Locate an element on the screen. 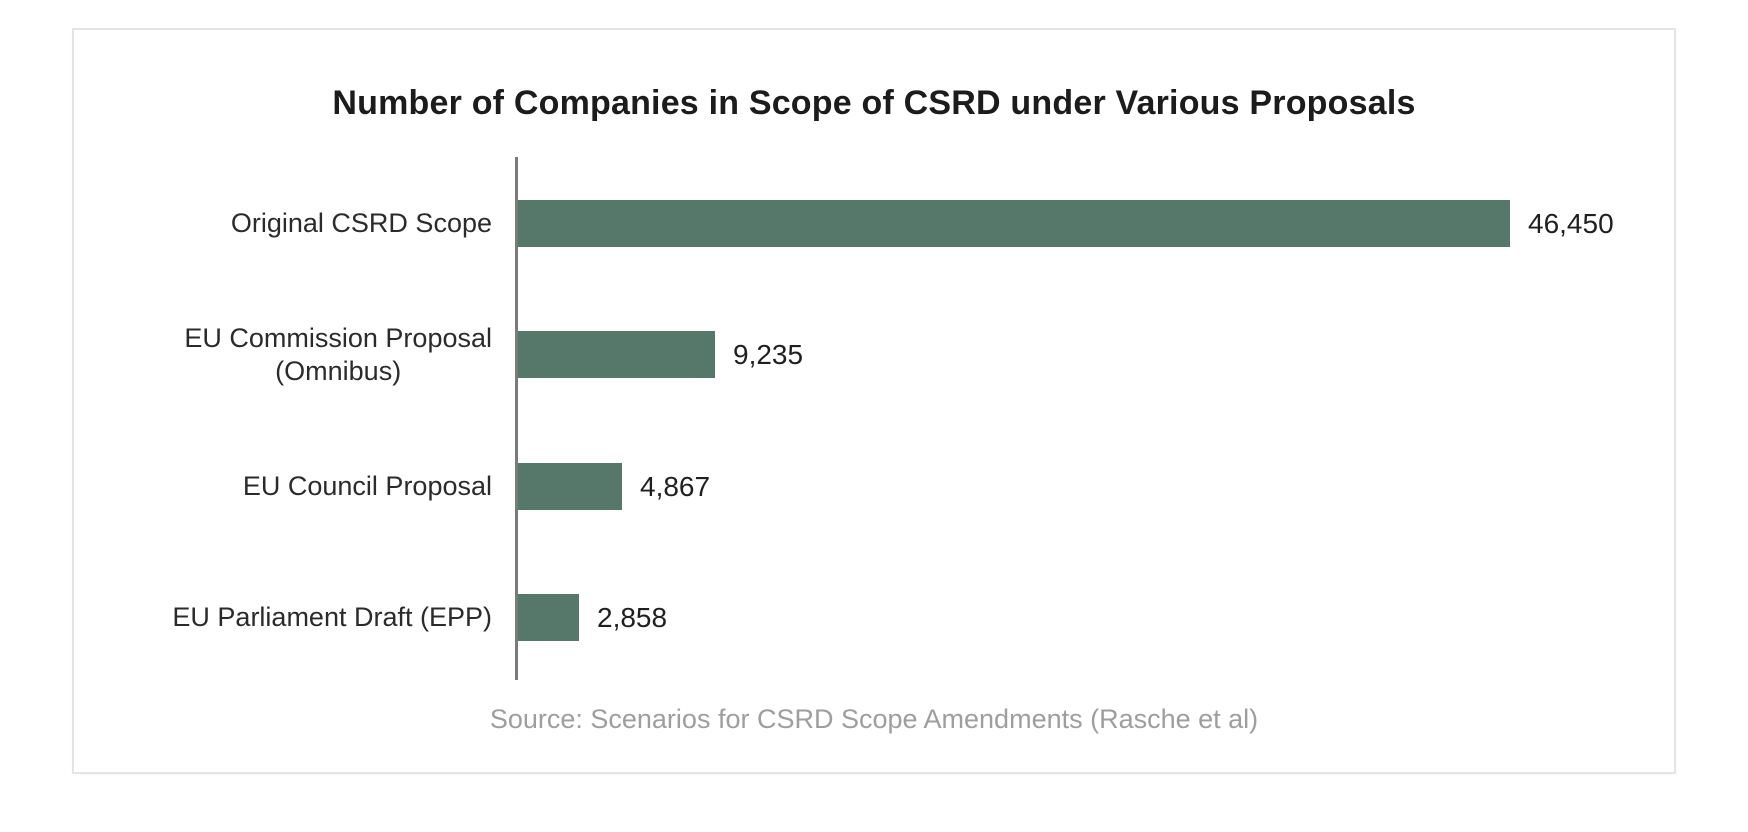  value-label: 2,858 is located at coordinates (632, 617).